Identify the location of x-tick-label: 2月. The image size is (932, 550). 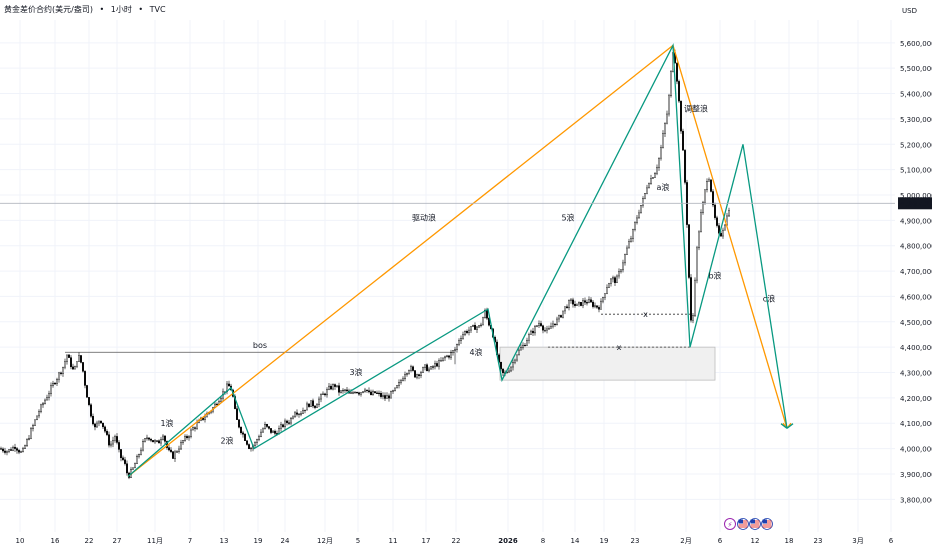
(685, 541).